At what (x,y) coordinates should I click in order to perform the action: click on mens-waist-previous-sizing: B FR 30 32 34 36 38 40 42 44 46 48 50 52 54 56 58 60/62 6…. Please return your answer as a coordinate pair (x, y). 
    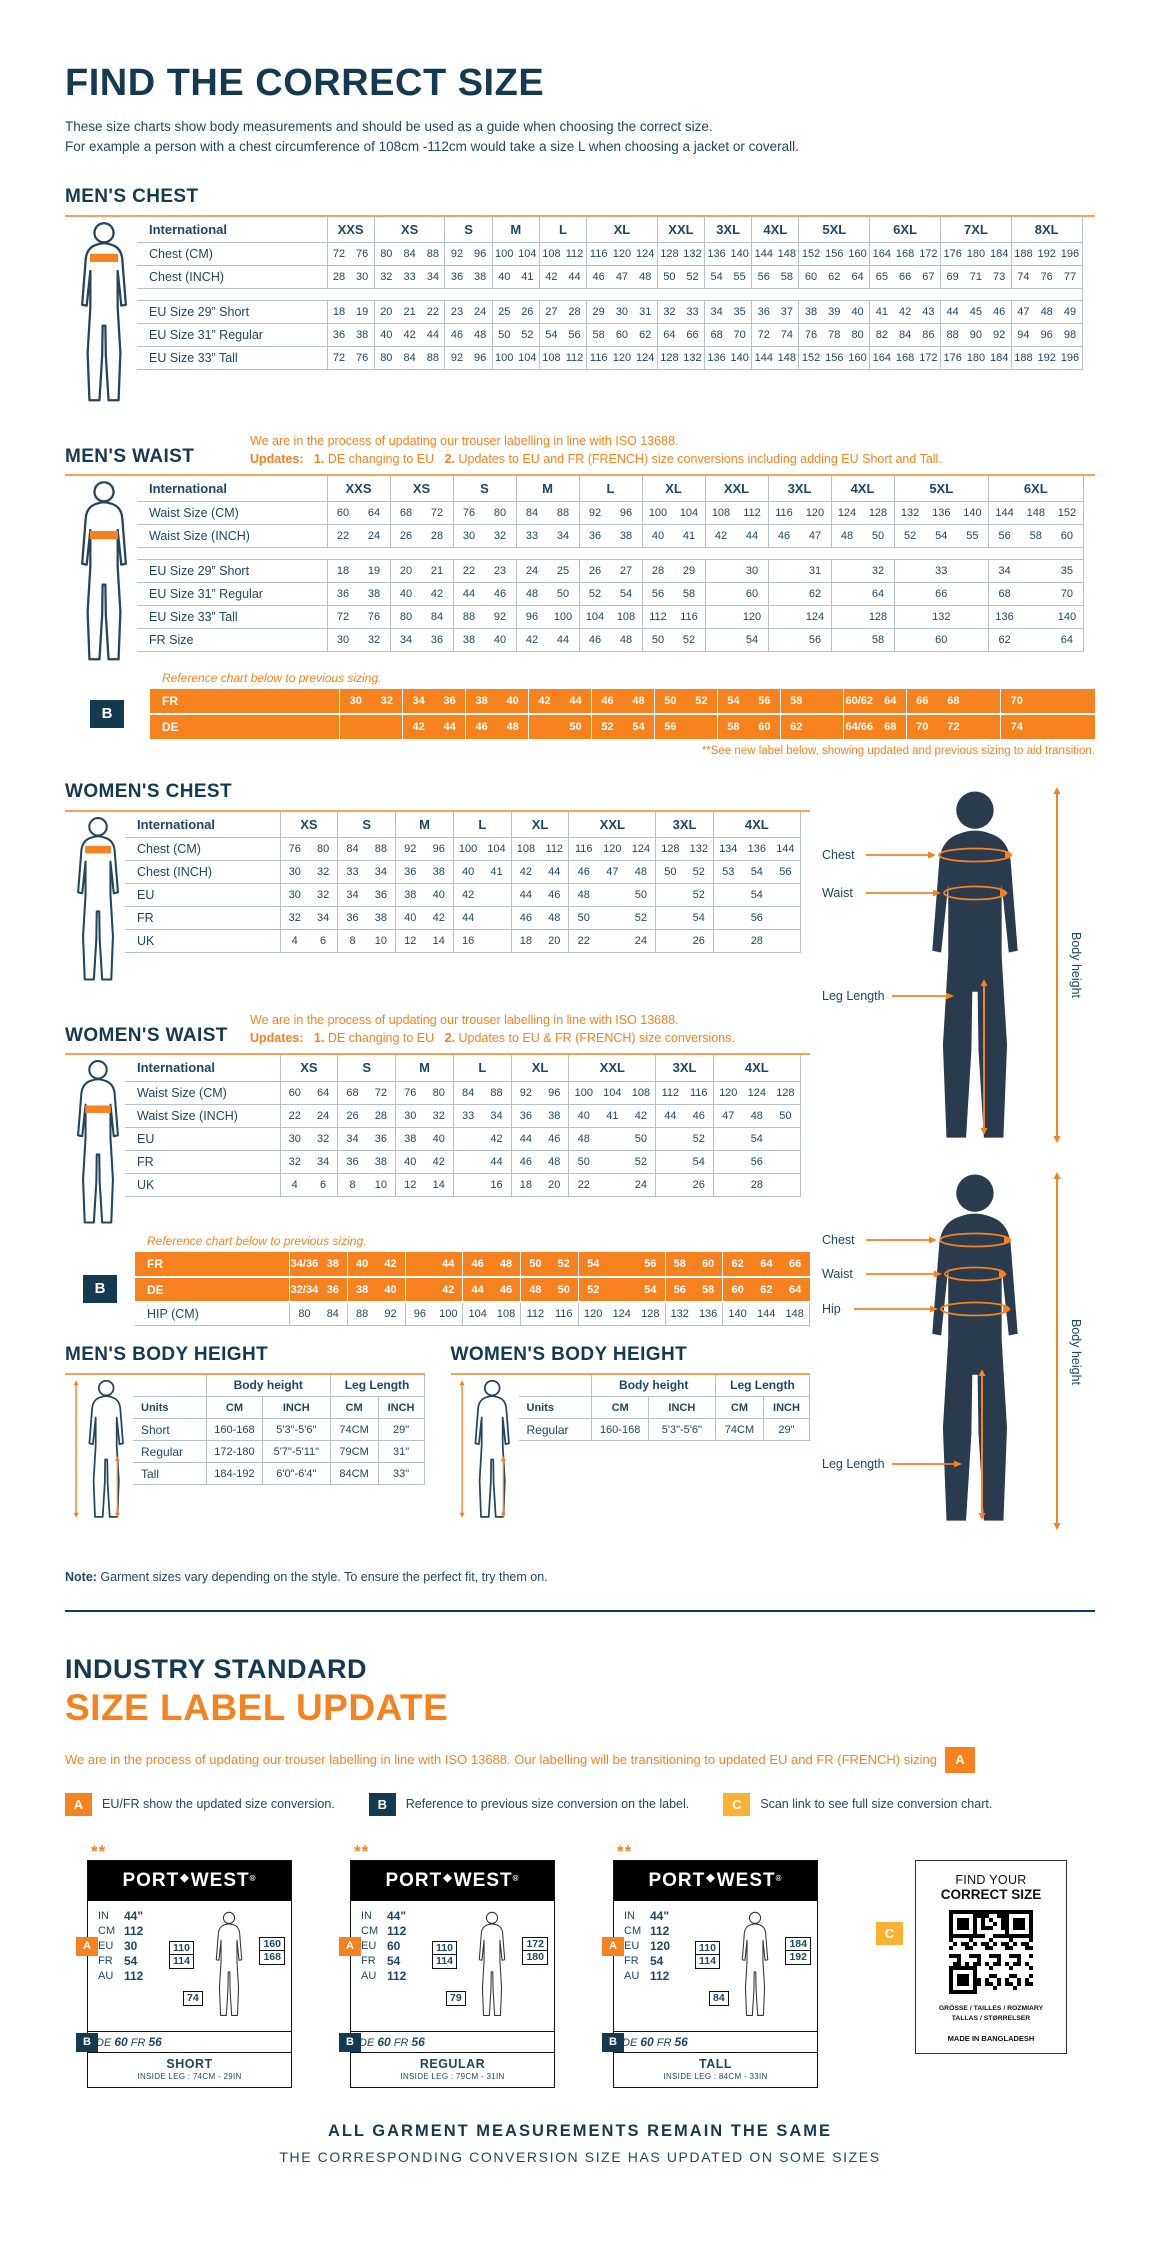
    Looking at the image, I should click on (592, 713).